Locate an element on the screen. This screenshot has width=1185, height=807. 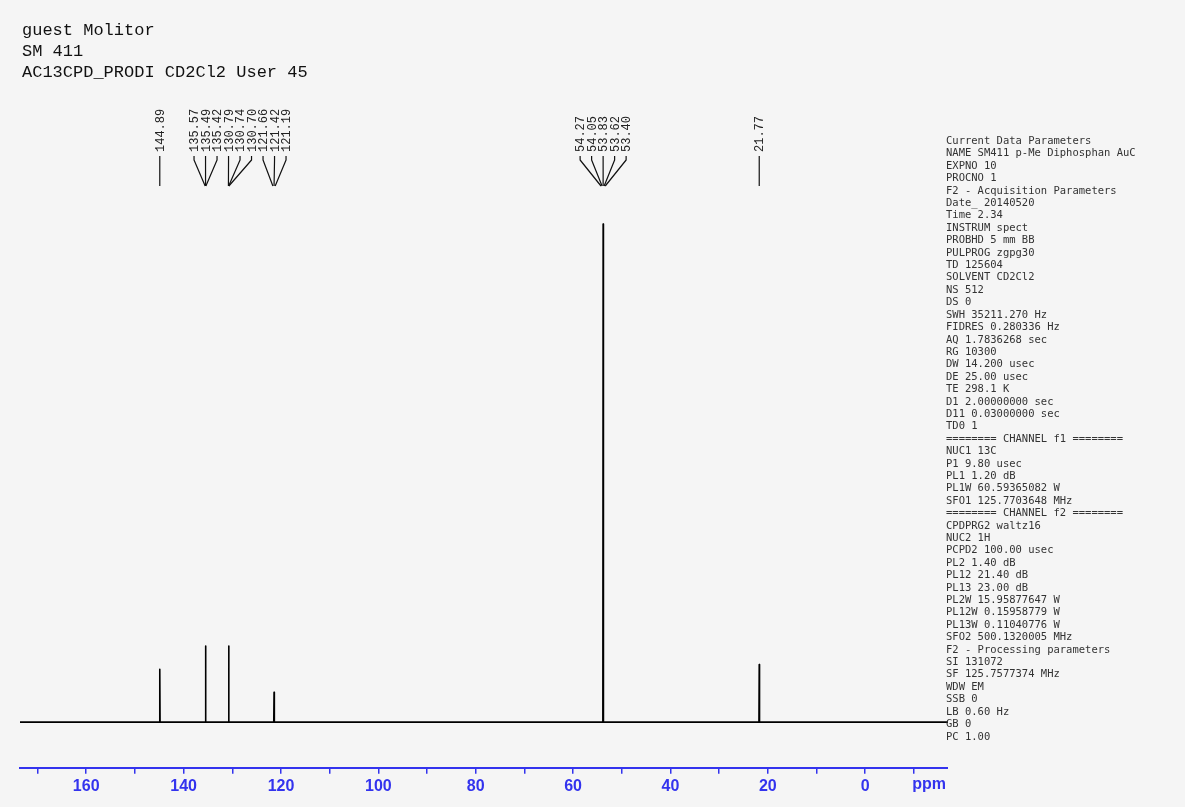
annotation: D1 2.00000000 sec is located at coordinates (1000, 400).